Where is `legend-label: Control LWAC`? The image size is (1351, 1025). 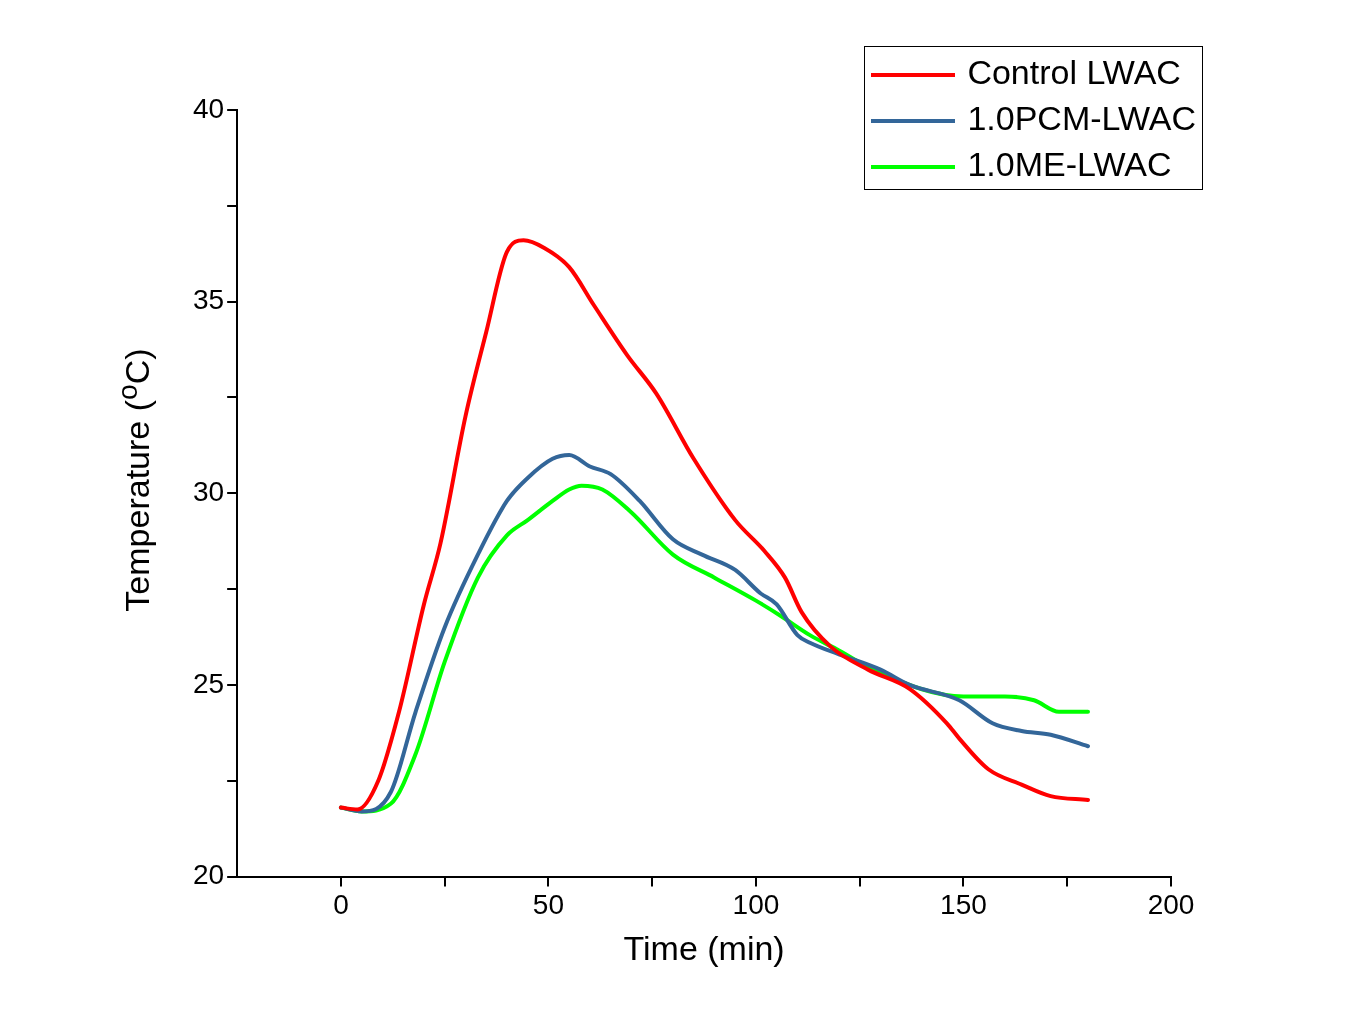 legend-label: Control LWAC is located at coordinates (1074, 72).